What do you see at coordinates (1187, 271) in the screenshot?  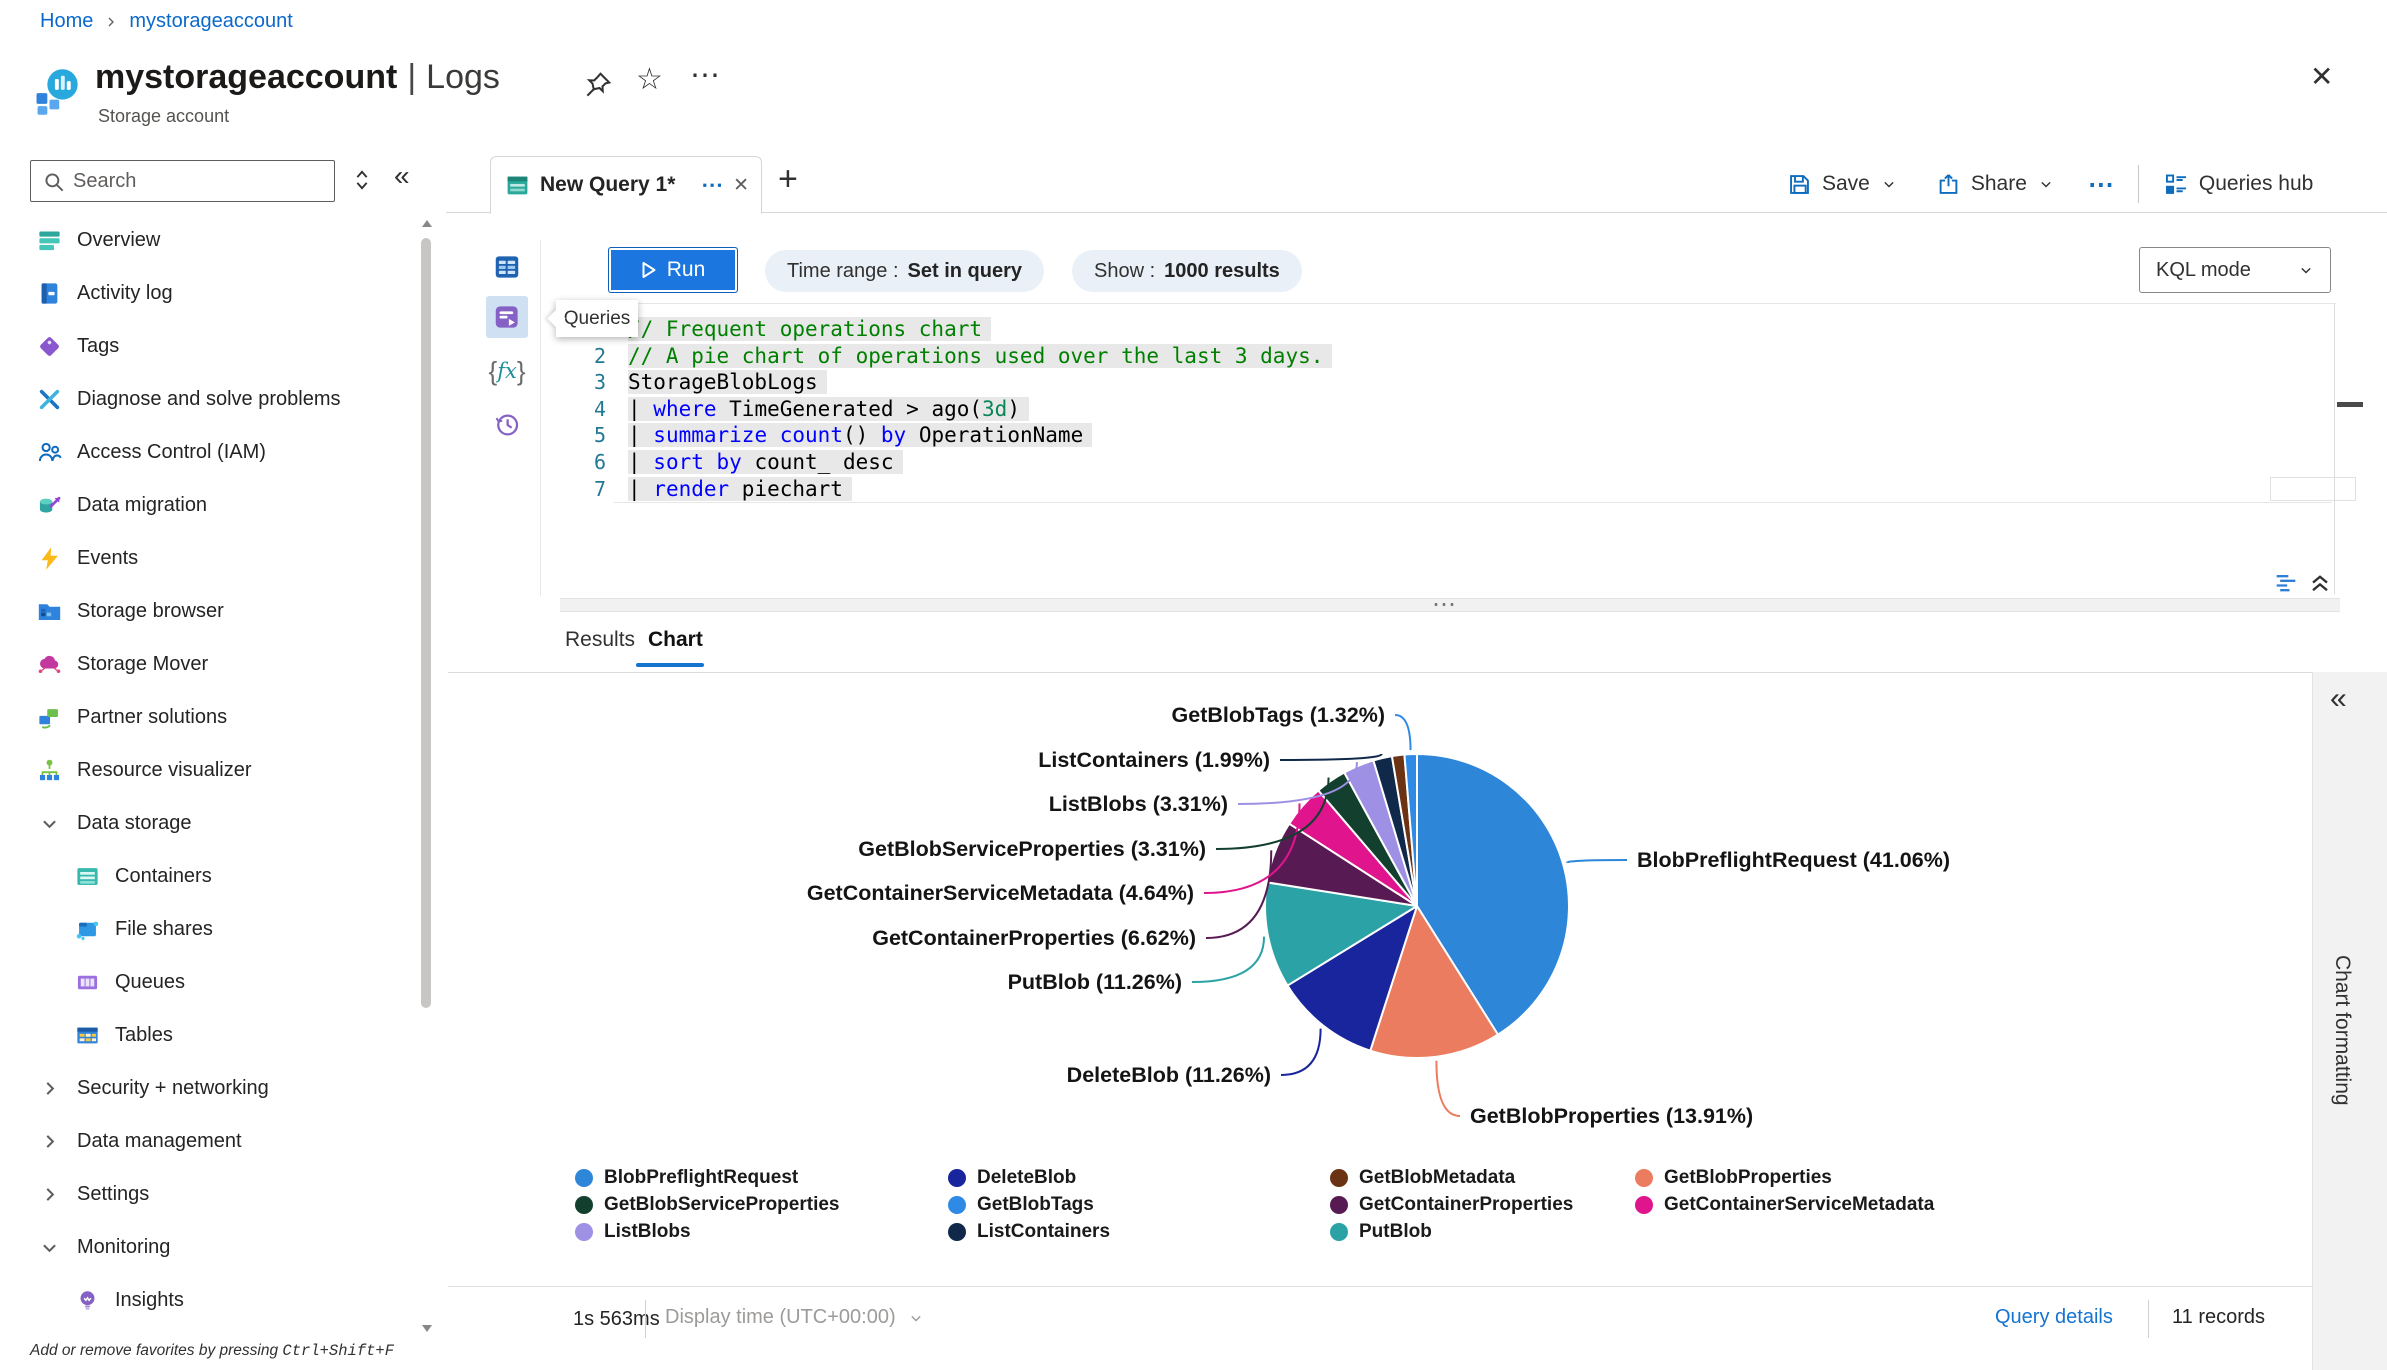 I see `show-results-limit: Show :1000 results` at bounding box center [1187, 271].